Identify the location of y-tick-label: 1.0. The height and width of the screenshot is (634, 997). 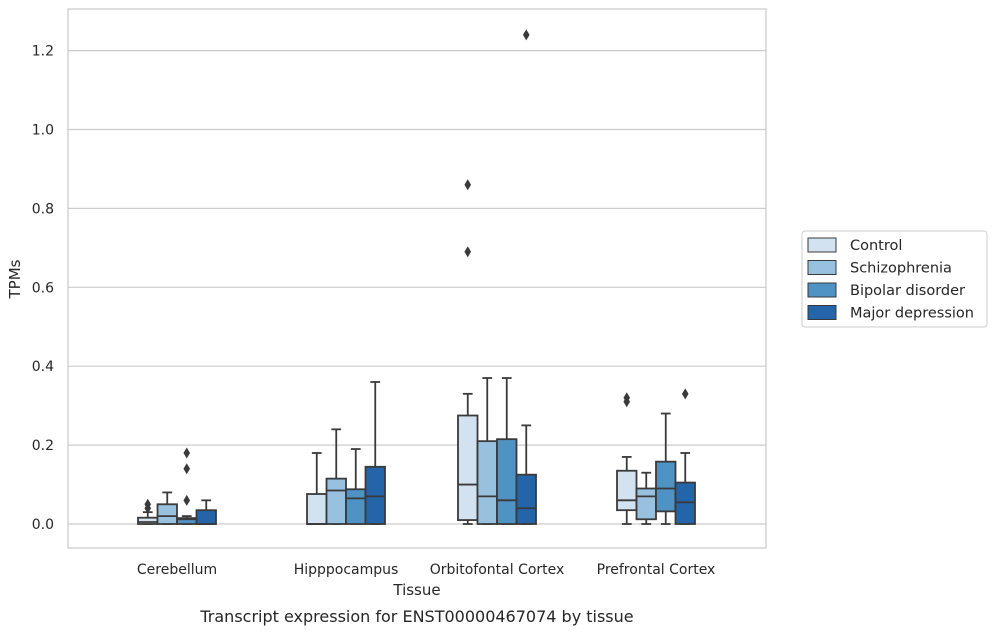
(43, 131).